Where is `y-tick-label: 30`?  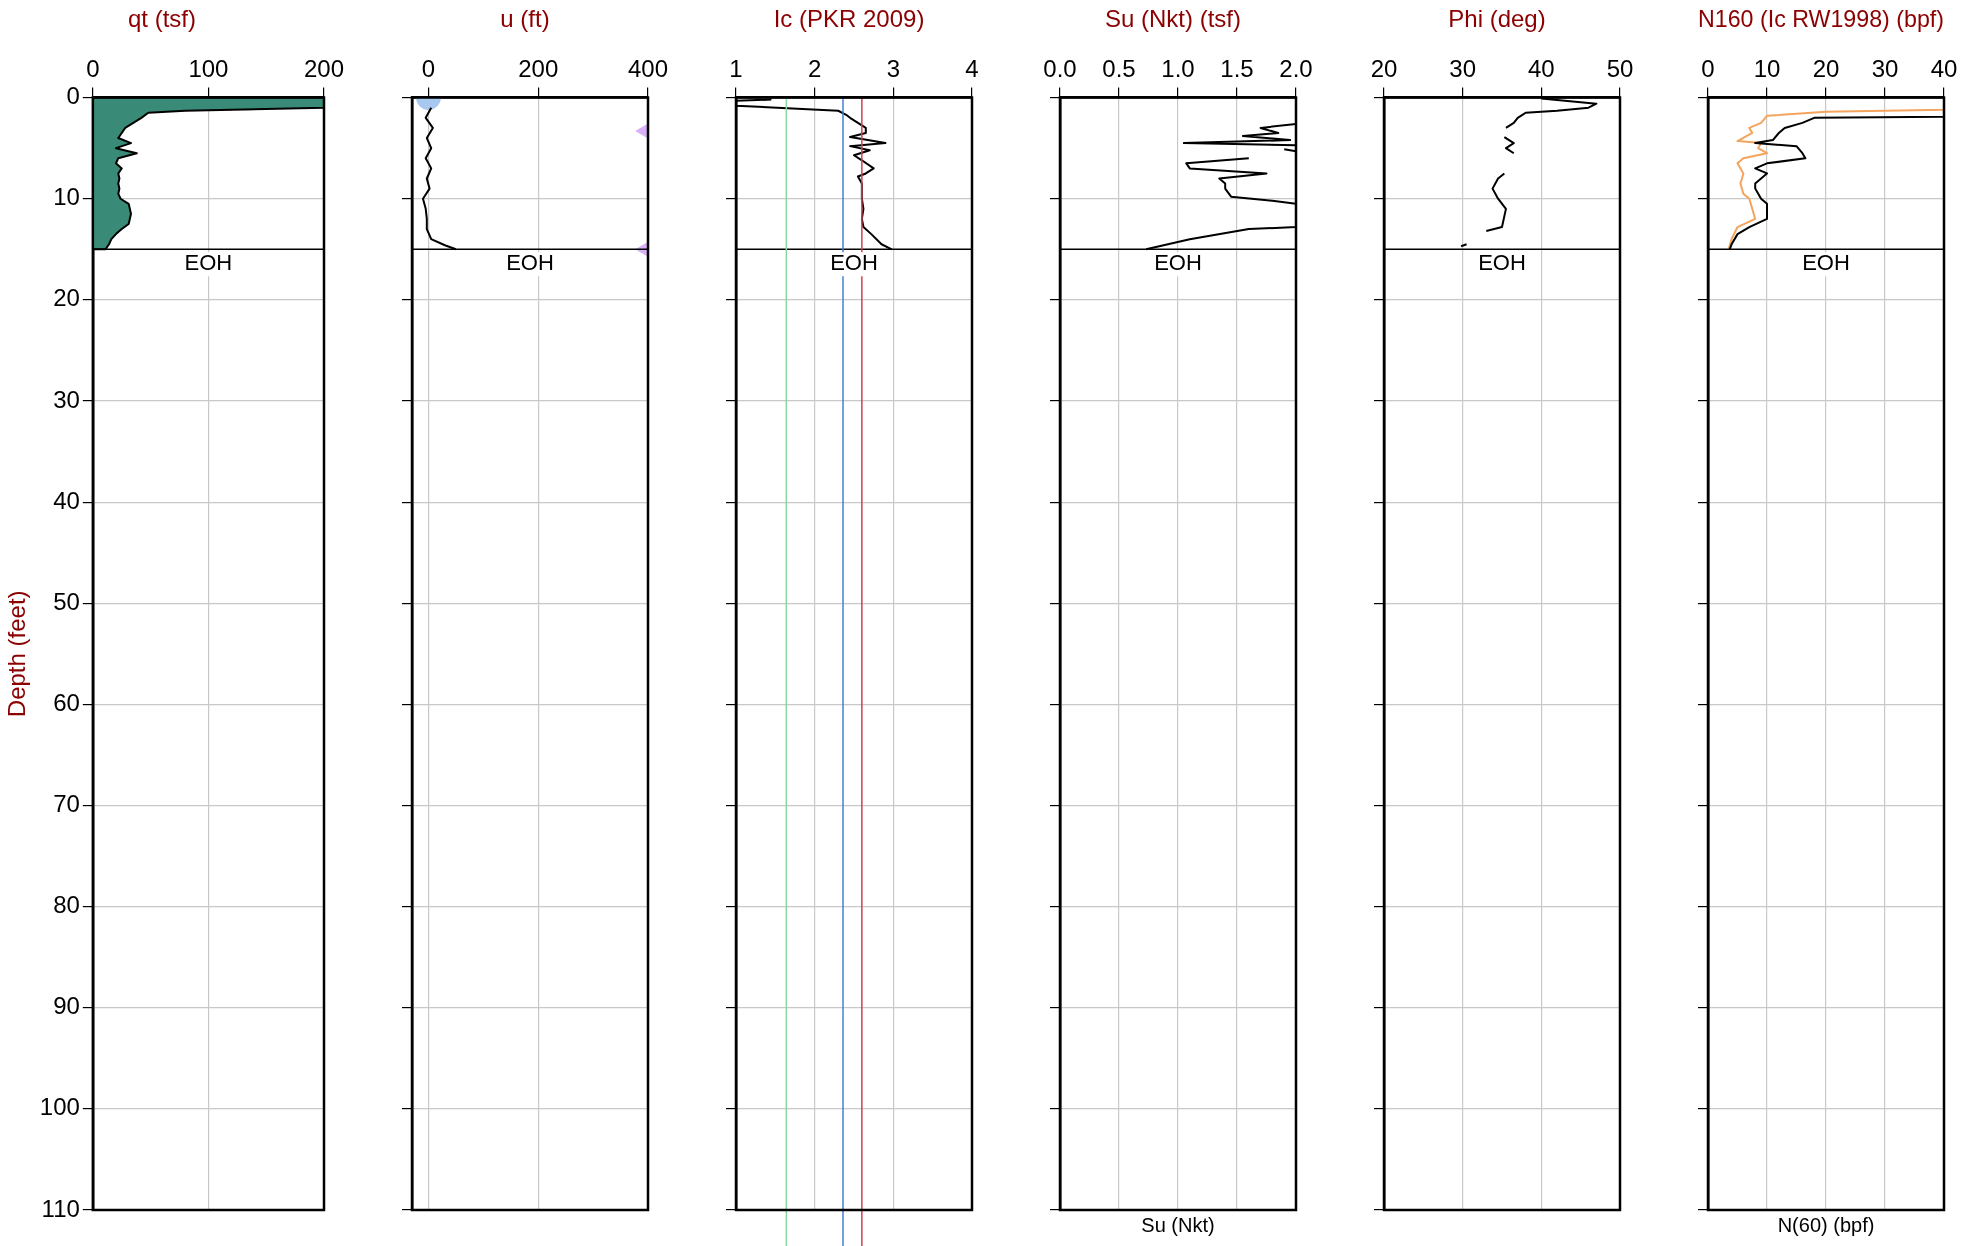
y-tick-label: 30 is located at coordinates (66, 399).